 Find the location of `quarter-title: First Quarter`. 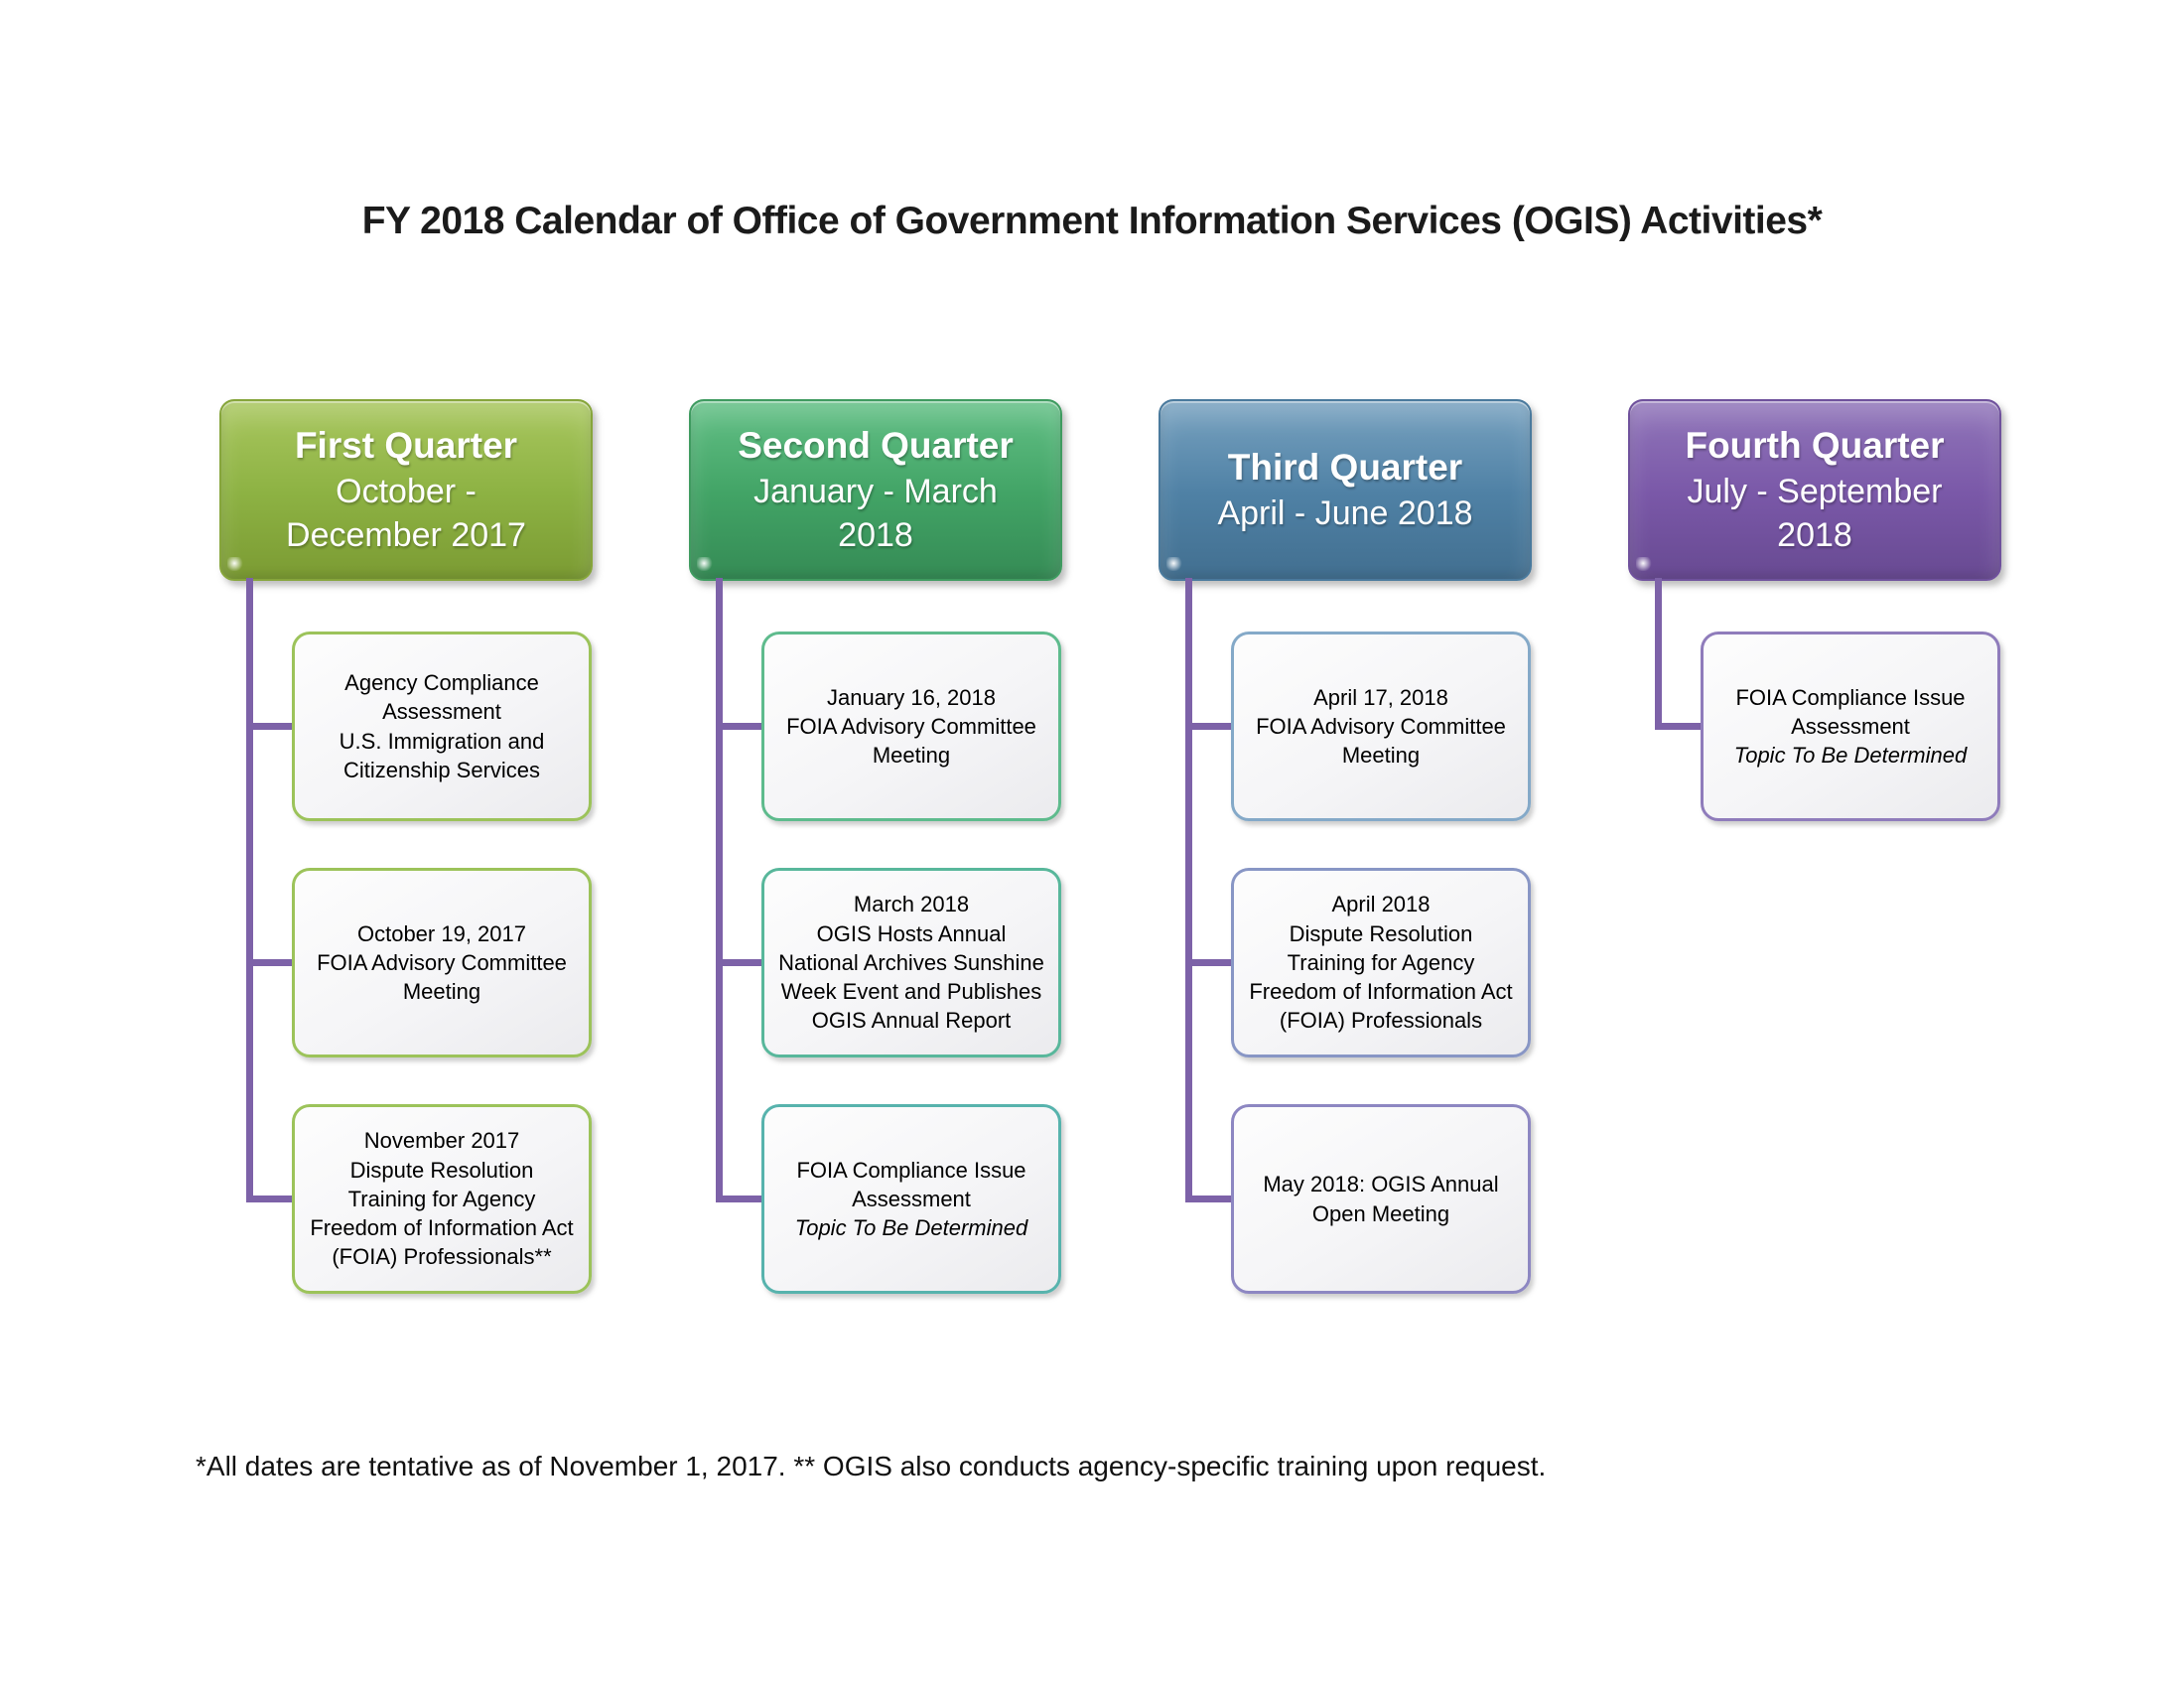

quarter-title: First Quarter is located at coordinates (406, 445).